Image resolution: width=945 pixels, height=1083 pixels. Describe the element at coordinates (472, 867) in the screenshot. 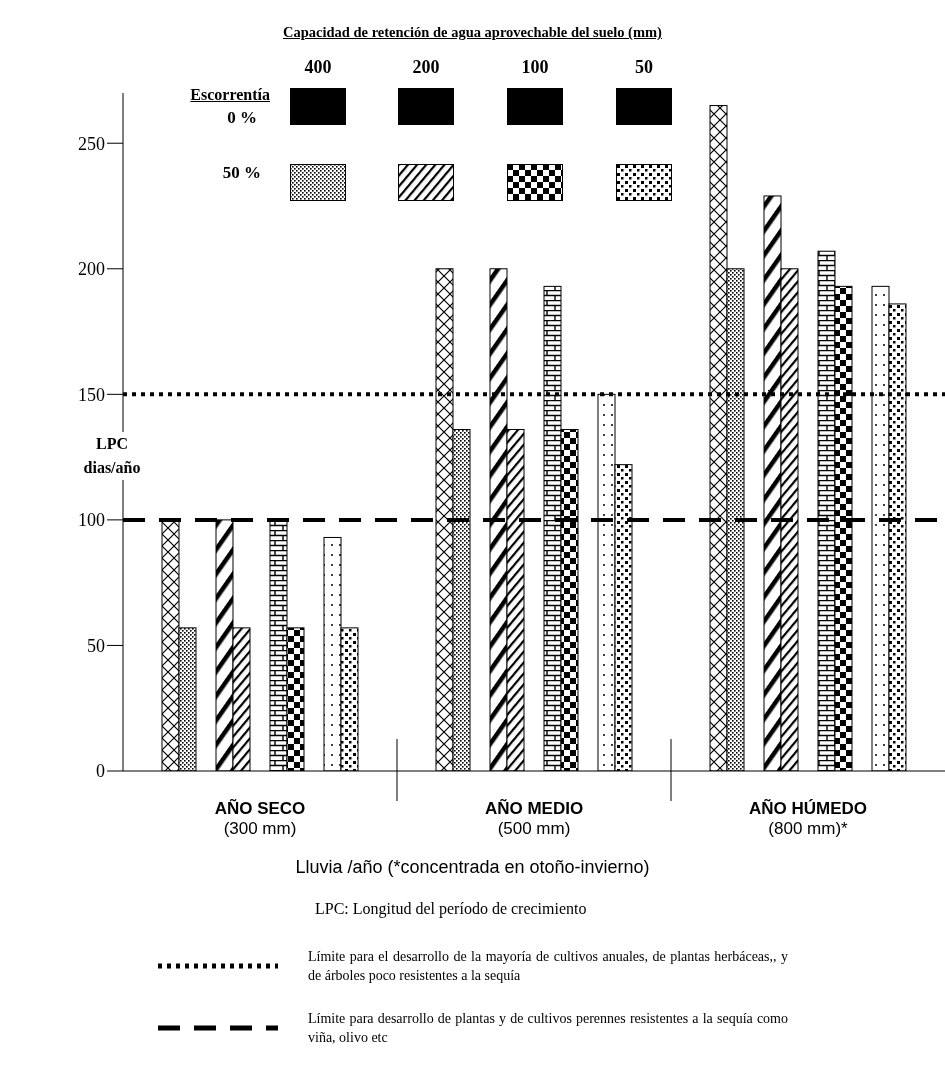

I see `x-axis-title: Lluvia /año (*concentrada en otoño-invierno)` at that location.